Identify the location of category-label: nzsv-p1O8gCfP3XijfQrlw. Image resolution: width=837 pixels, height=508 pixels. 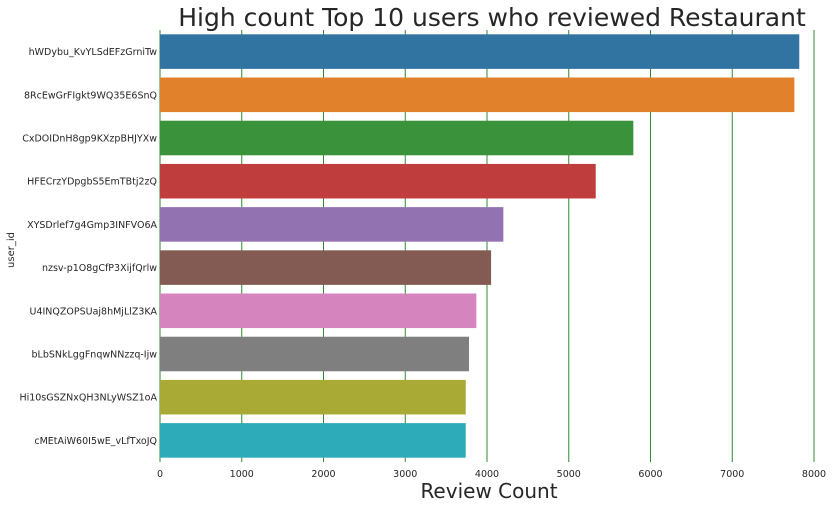
(99, 268).